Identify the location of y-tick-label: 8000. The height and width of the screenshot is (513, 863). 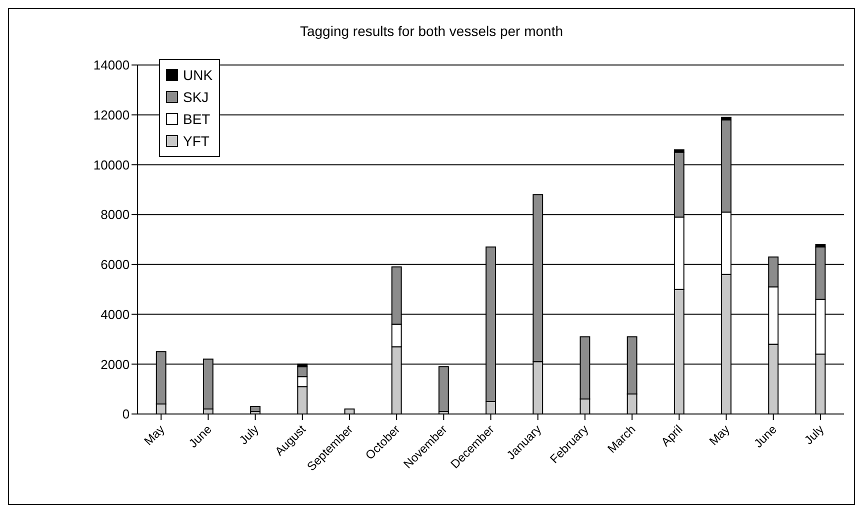
(115, 214).